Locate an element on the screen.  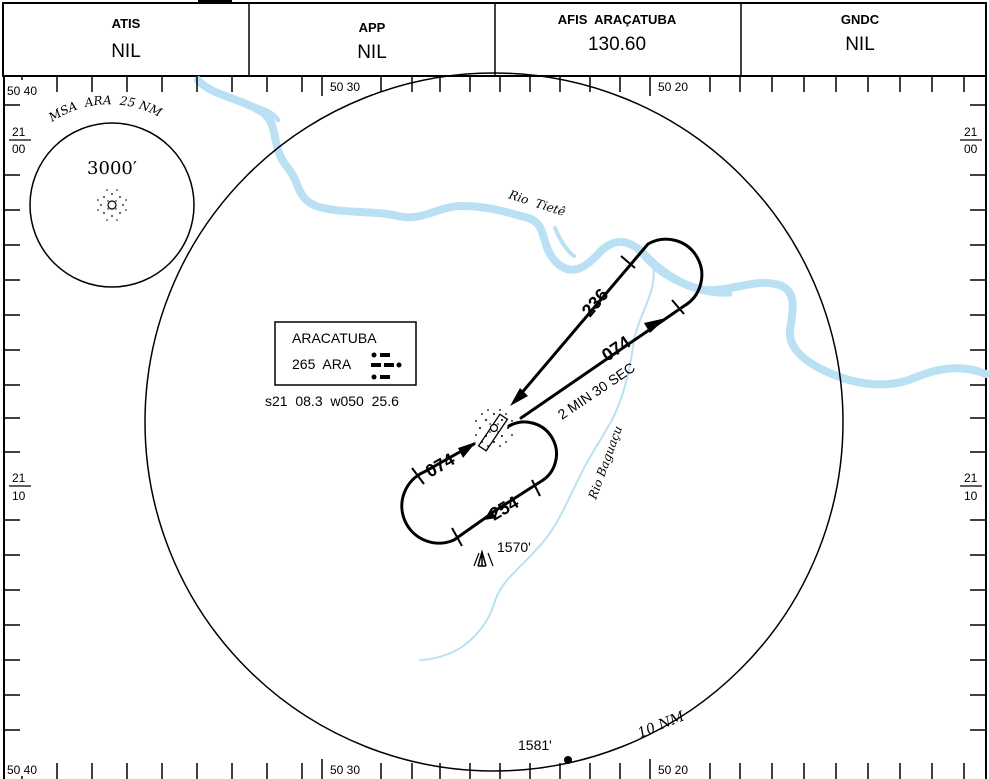
lon-label-bottom-5020: 50 20 is located at coordinates (673, 770).